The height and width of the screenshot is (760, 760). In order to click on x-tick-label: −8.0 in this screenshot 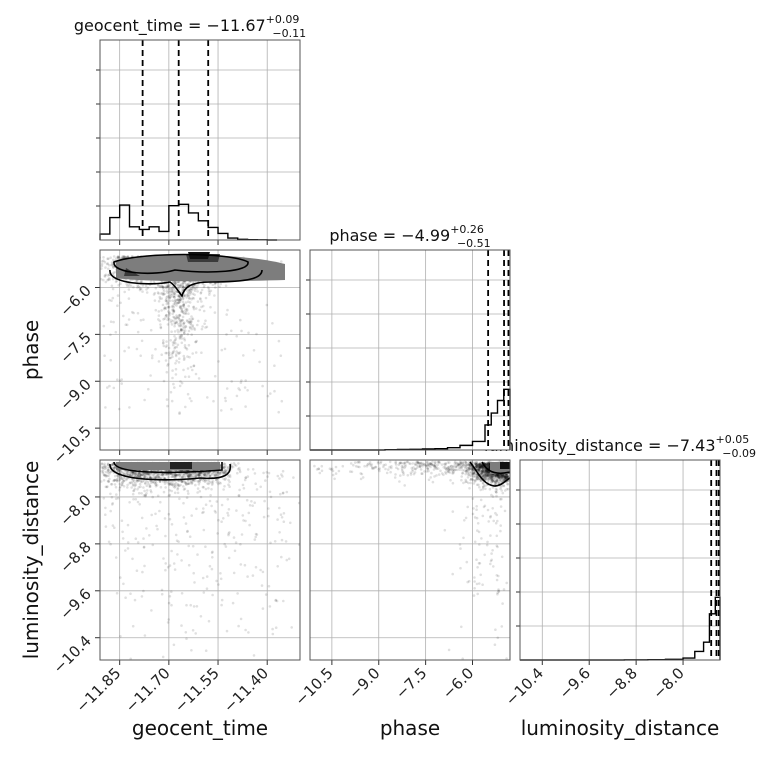, I will do `click(668, 683)`.